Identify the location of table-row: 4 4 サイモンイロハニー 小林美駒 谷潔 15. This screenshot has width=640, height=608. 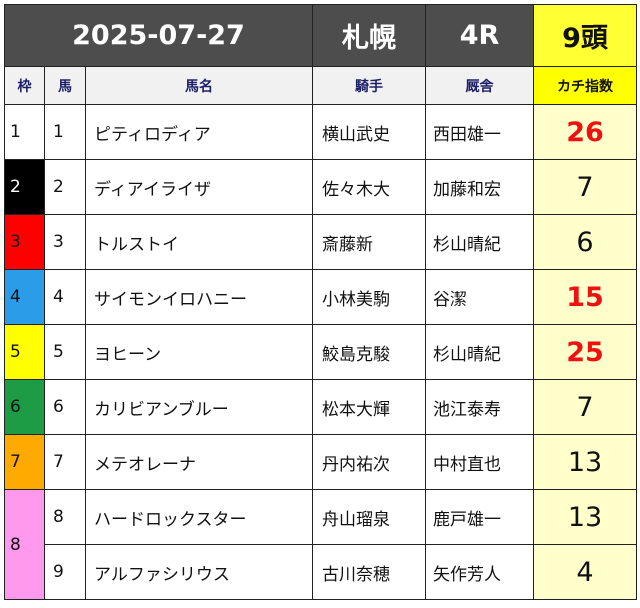
(320, 297).